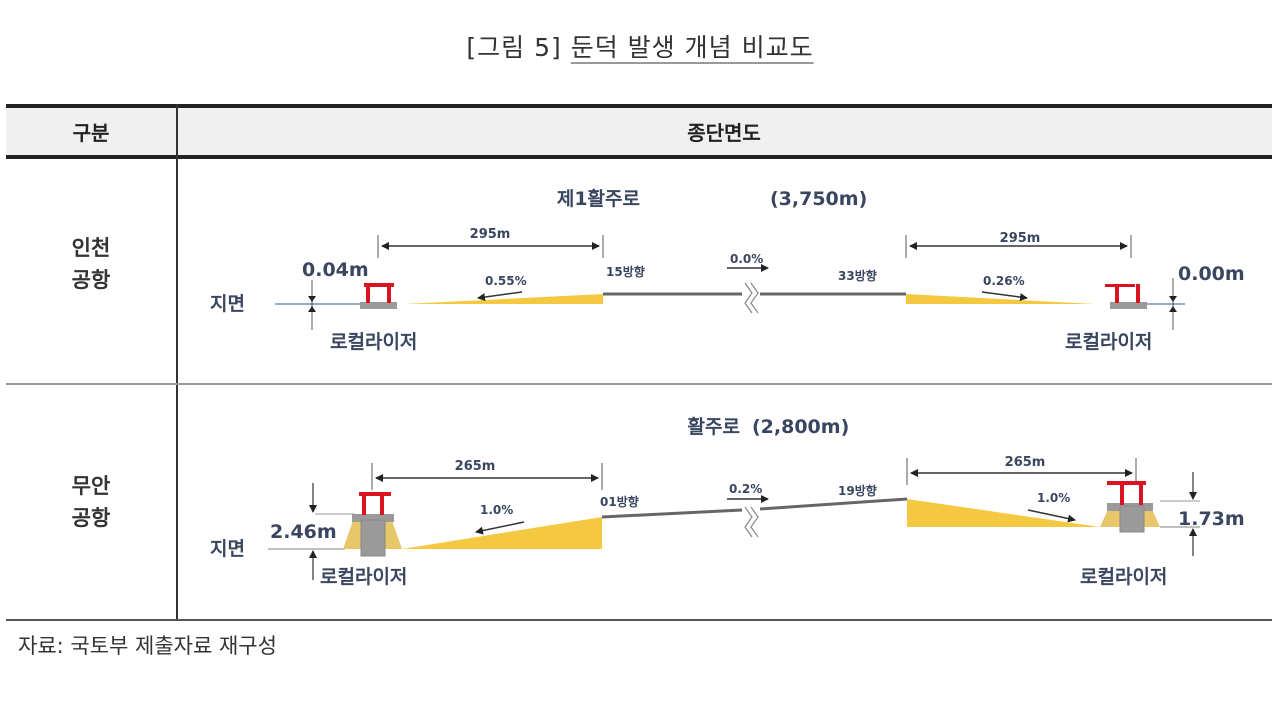 This screenshot has height=720, width=1280. I want to click on figure-label: [그림 5], so click(514, 47).